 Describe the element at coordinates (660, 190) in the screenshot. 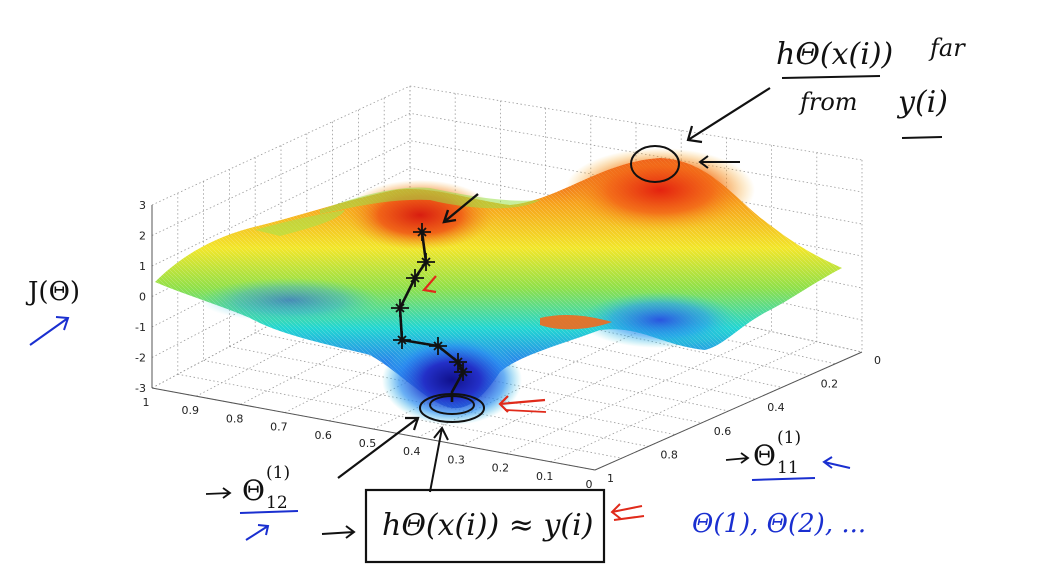

I see `surface-right-peak` at that location.